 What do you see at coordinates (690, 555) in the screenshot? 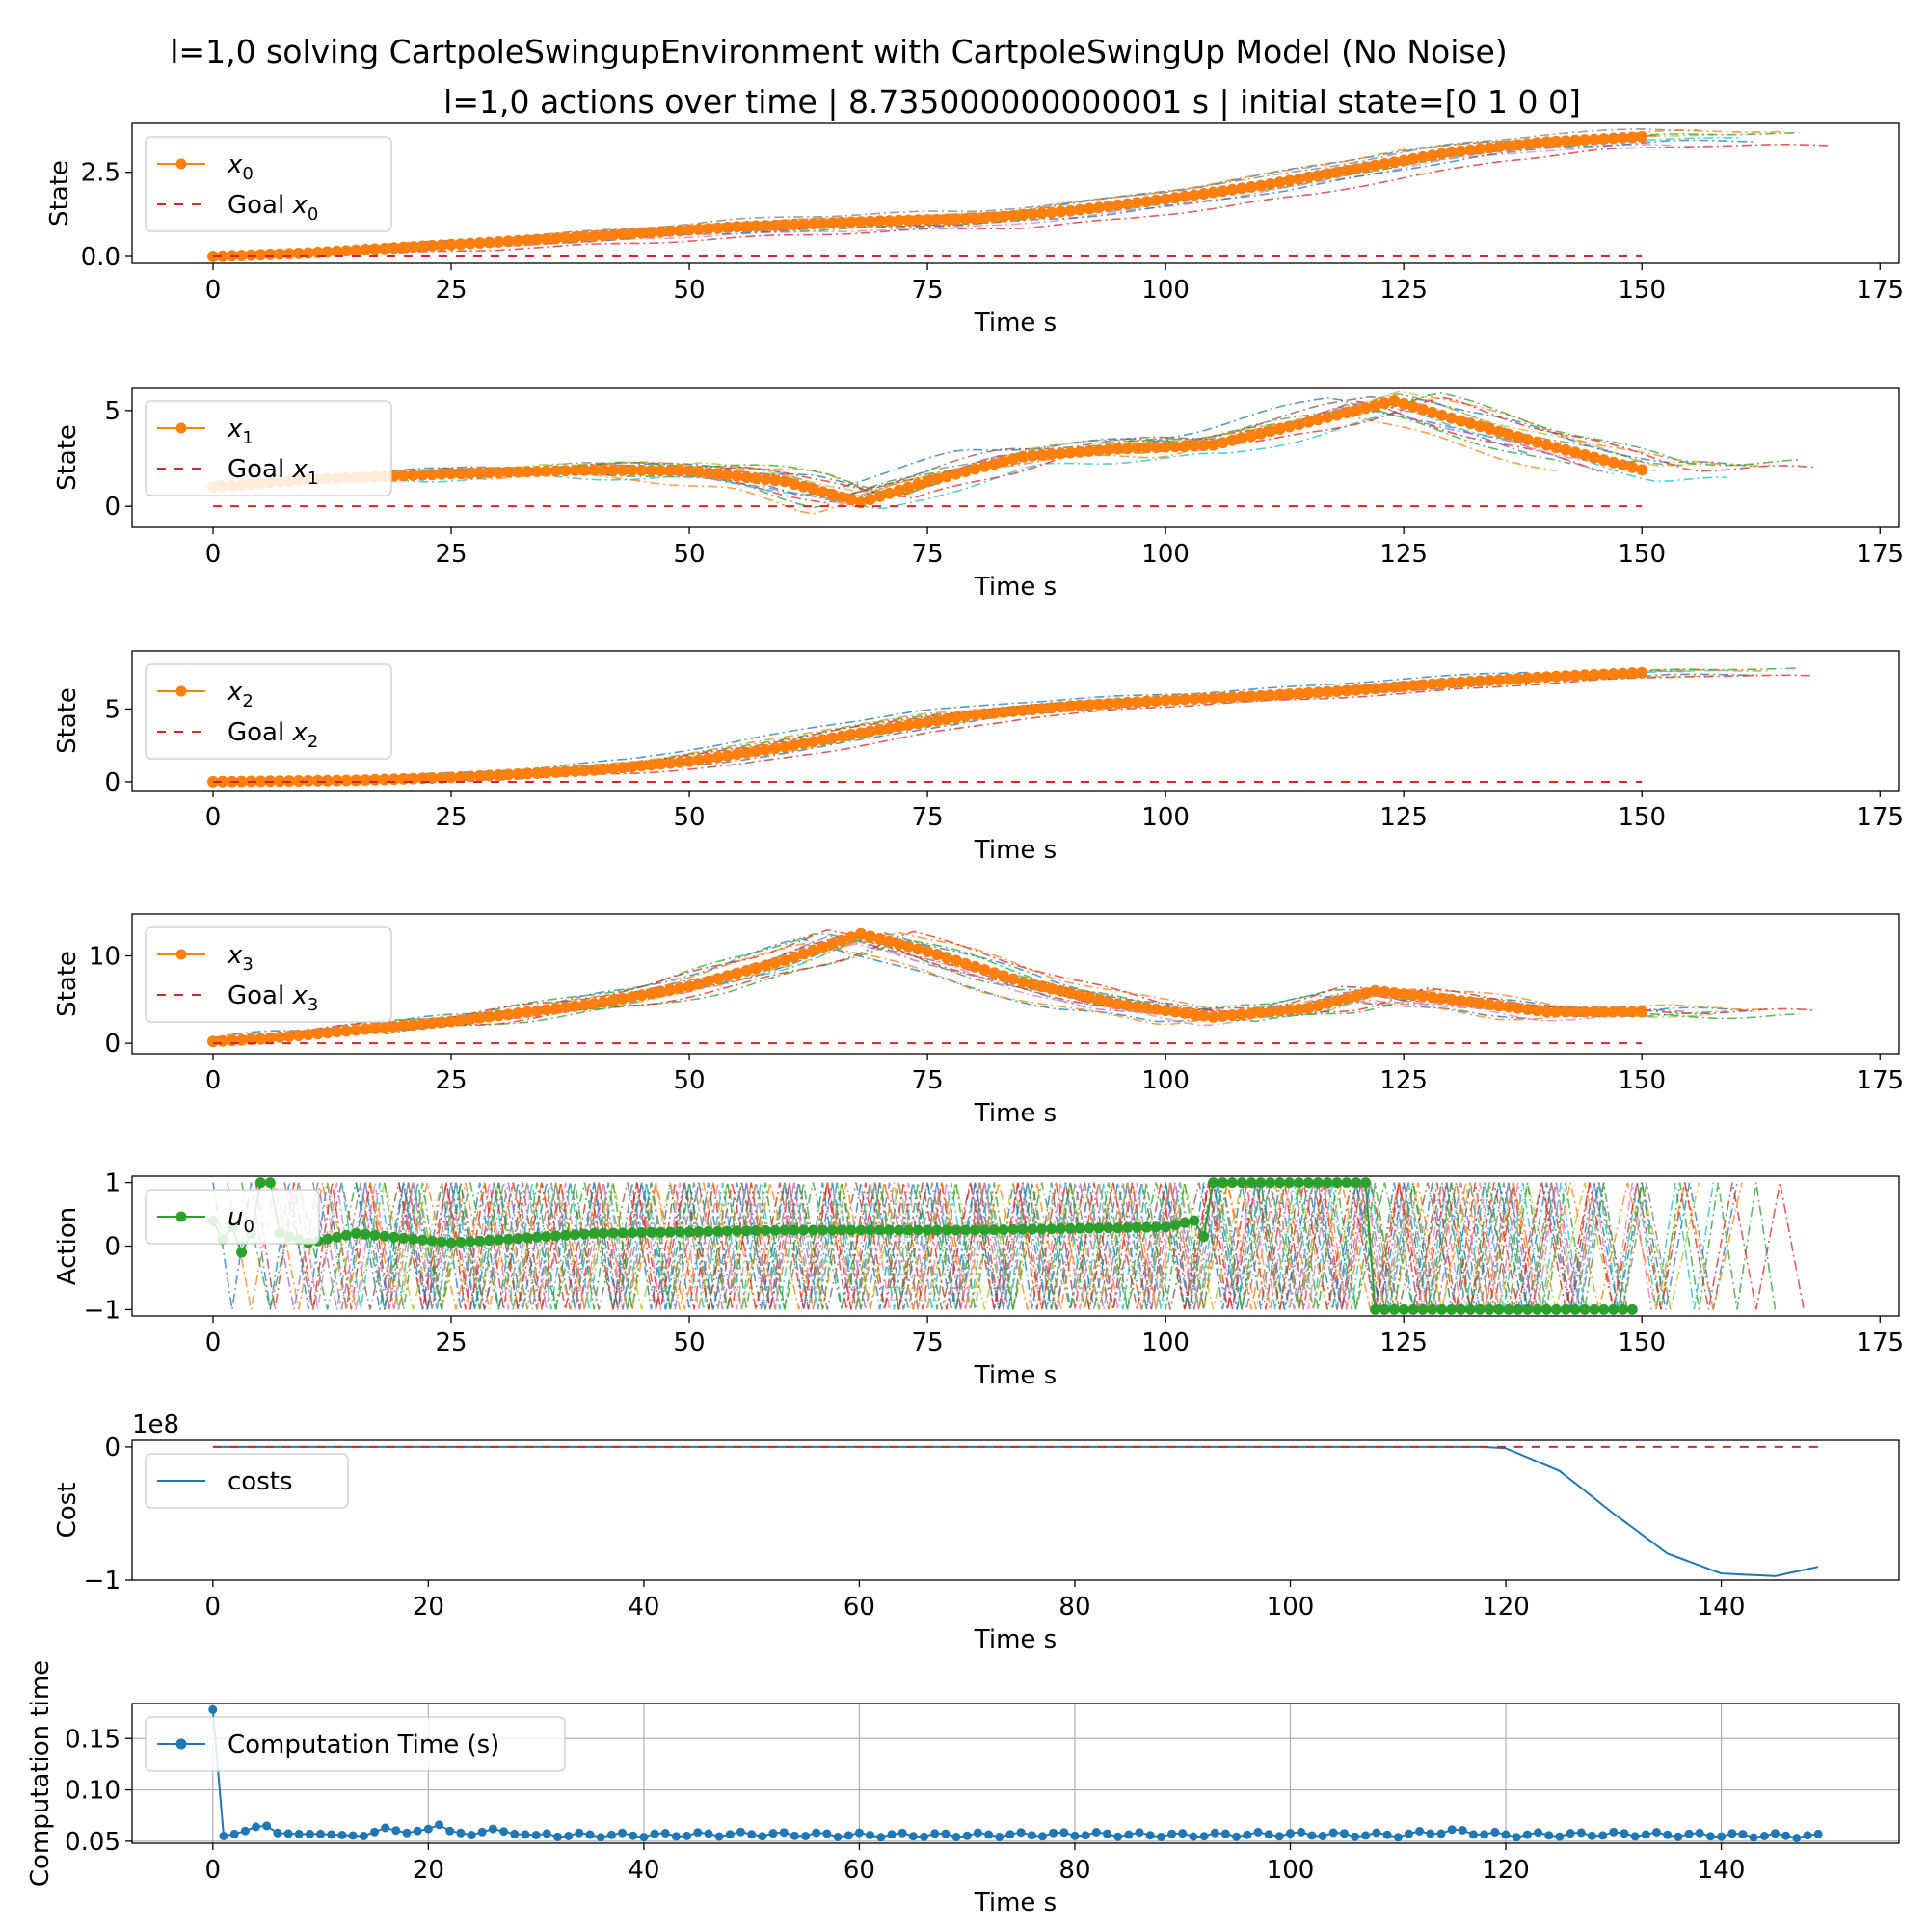
I see `x-tick-label: 50` at bounding box center [690, 555].